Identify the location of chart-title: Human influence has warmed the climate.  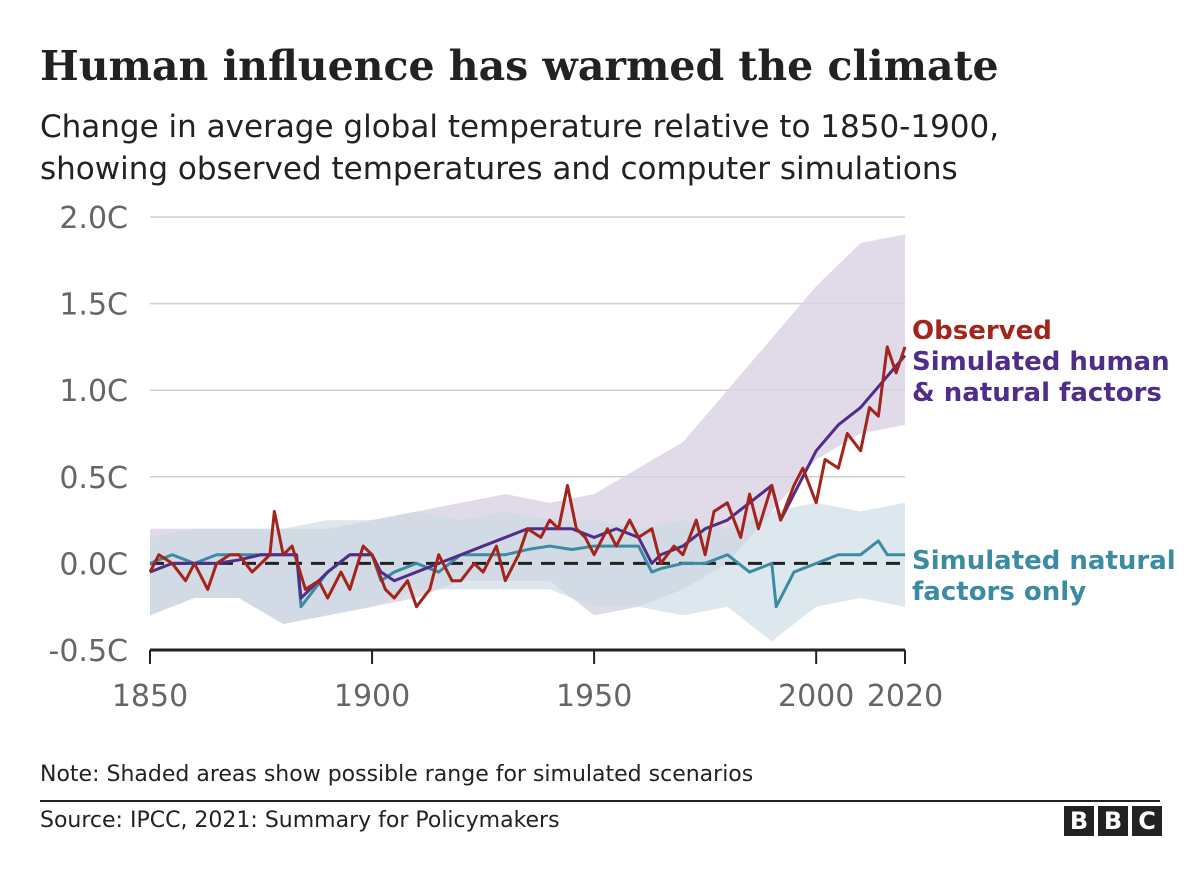
(519, 66).